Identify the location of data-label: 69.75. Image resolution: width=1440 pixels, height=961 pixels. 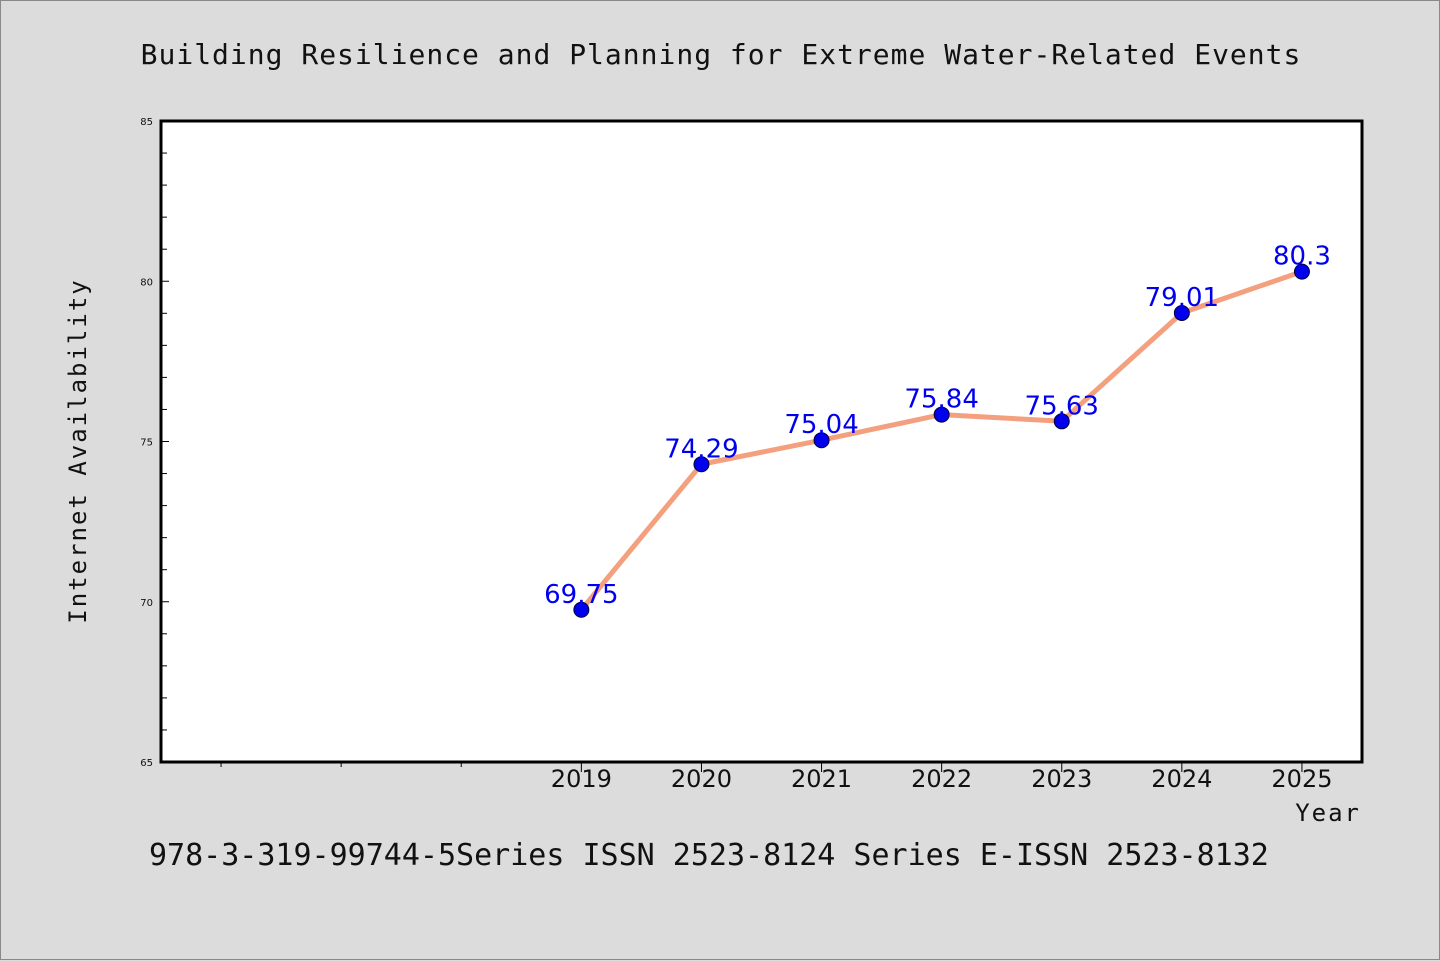
(581, 595).